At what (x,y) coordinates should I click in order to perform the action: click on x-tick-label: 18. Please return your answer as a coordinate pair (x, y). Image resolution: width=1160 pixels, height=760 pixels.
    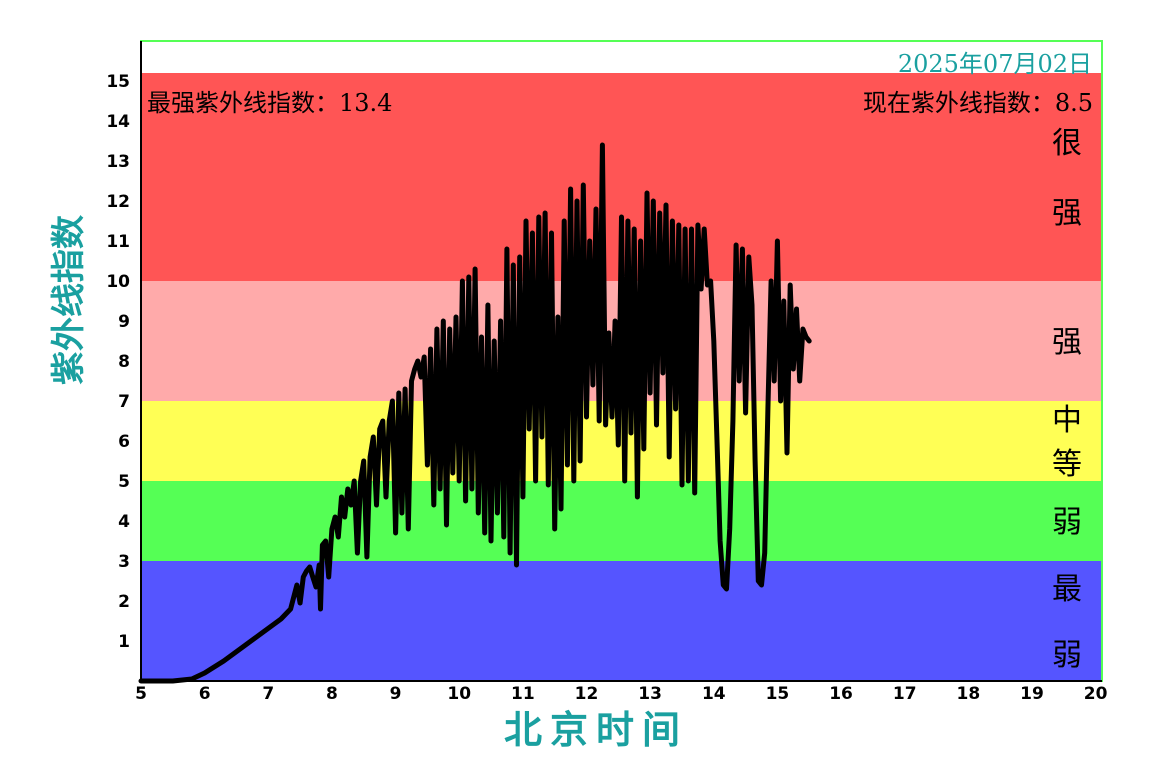
    Looking at the image, I should click on (969, 694).